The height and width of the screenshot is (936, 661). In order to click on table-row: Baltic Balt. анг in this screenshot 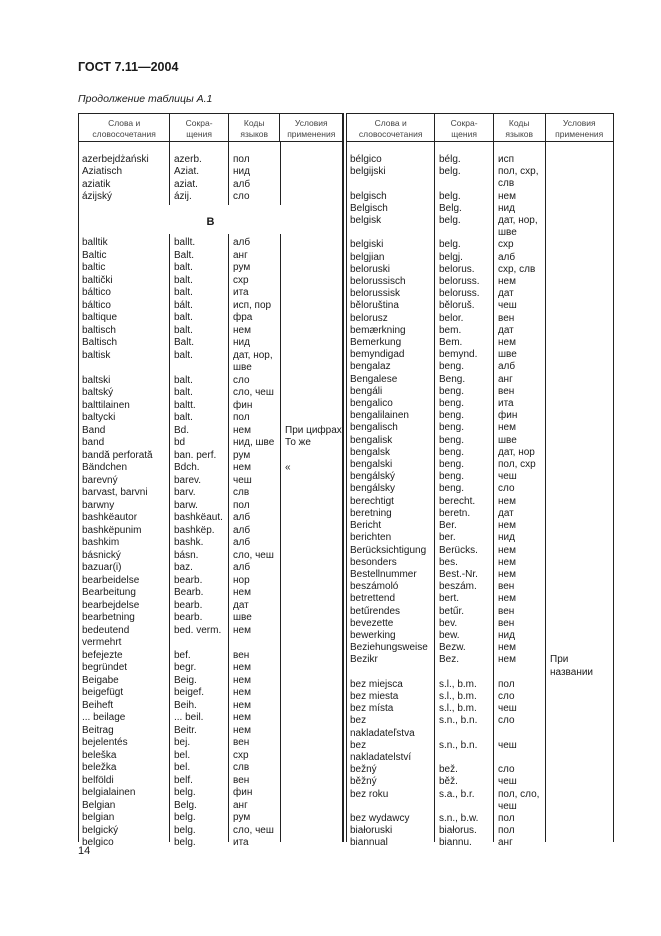, I will do `click(210, 256)`.